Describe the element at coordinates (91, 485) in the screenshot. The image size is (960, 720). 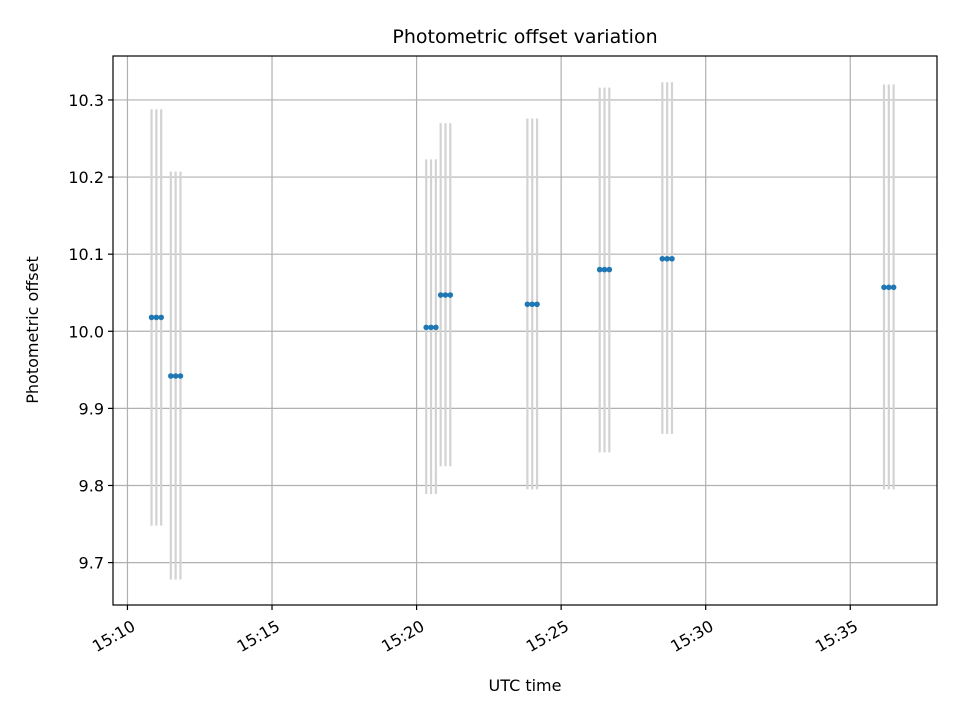
I see `y-tick-label: 9.8` at that location.